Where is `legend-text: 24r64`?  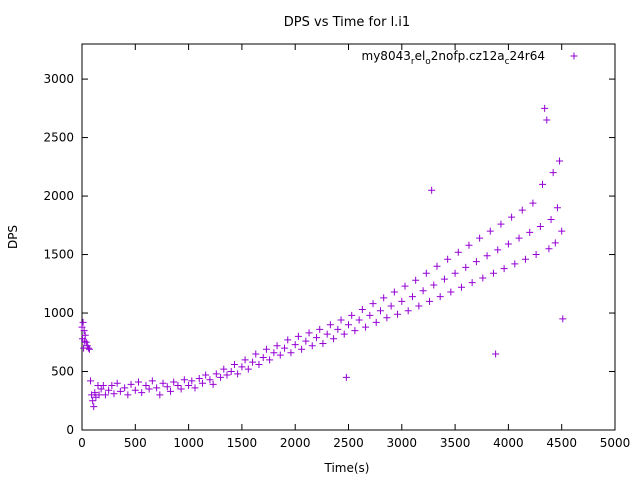 legend-text: 24r64 is located at coordinates (527, 56).